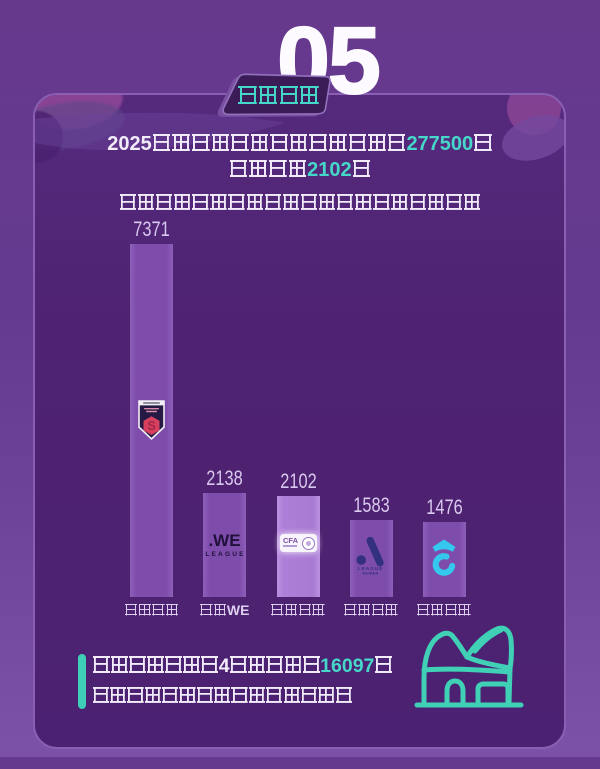  I want to click on svg-text: S, so click(151, 426).